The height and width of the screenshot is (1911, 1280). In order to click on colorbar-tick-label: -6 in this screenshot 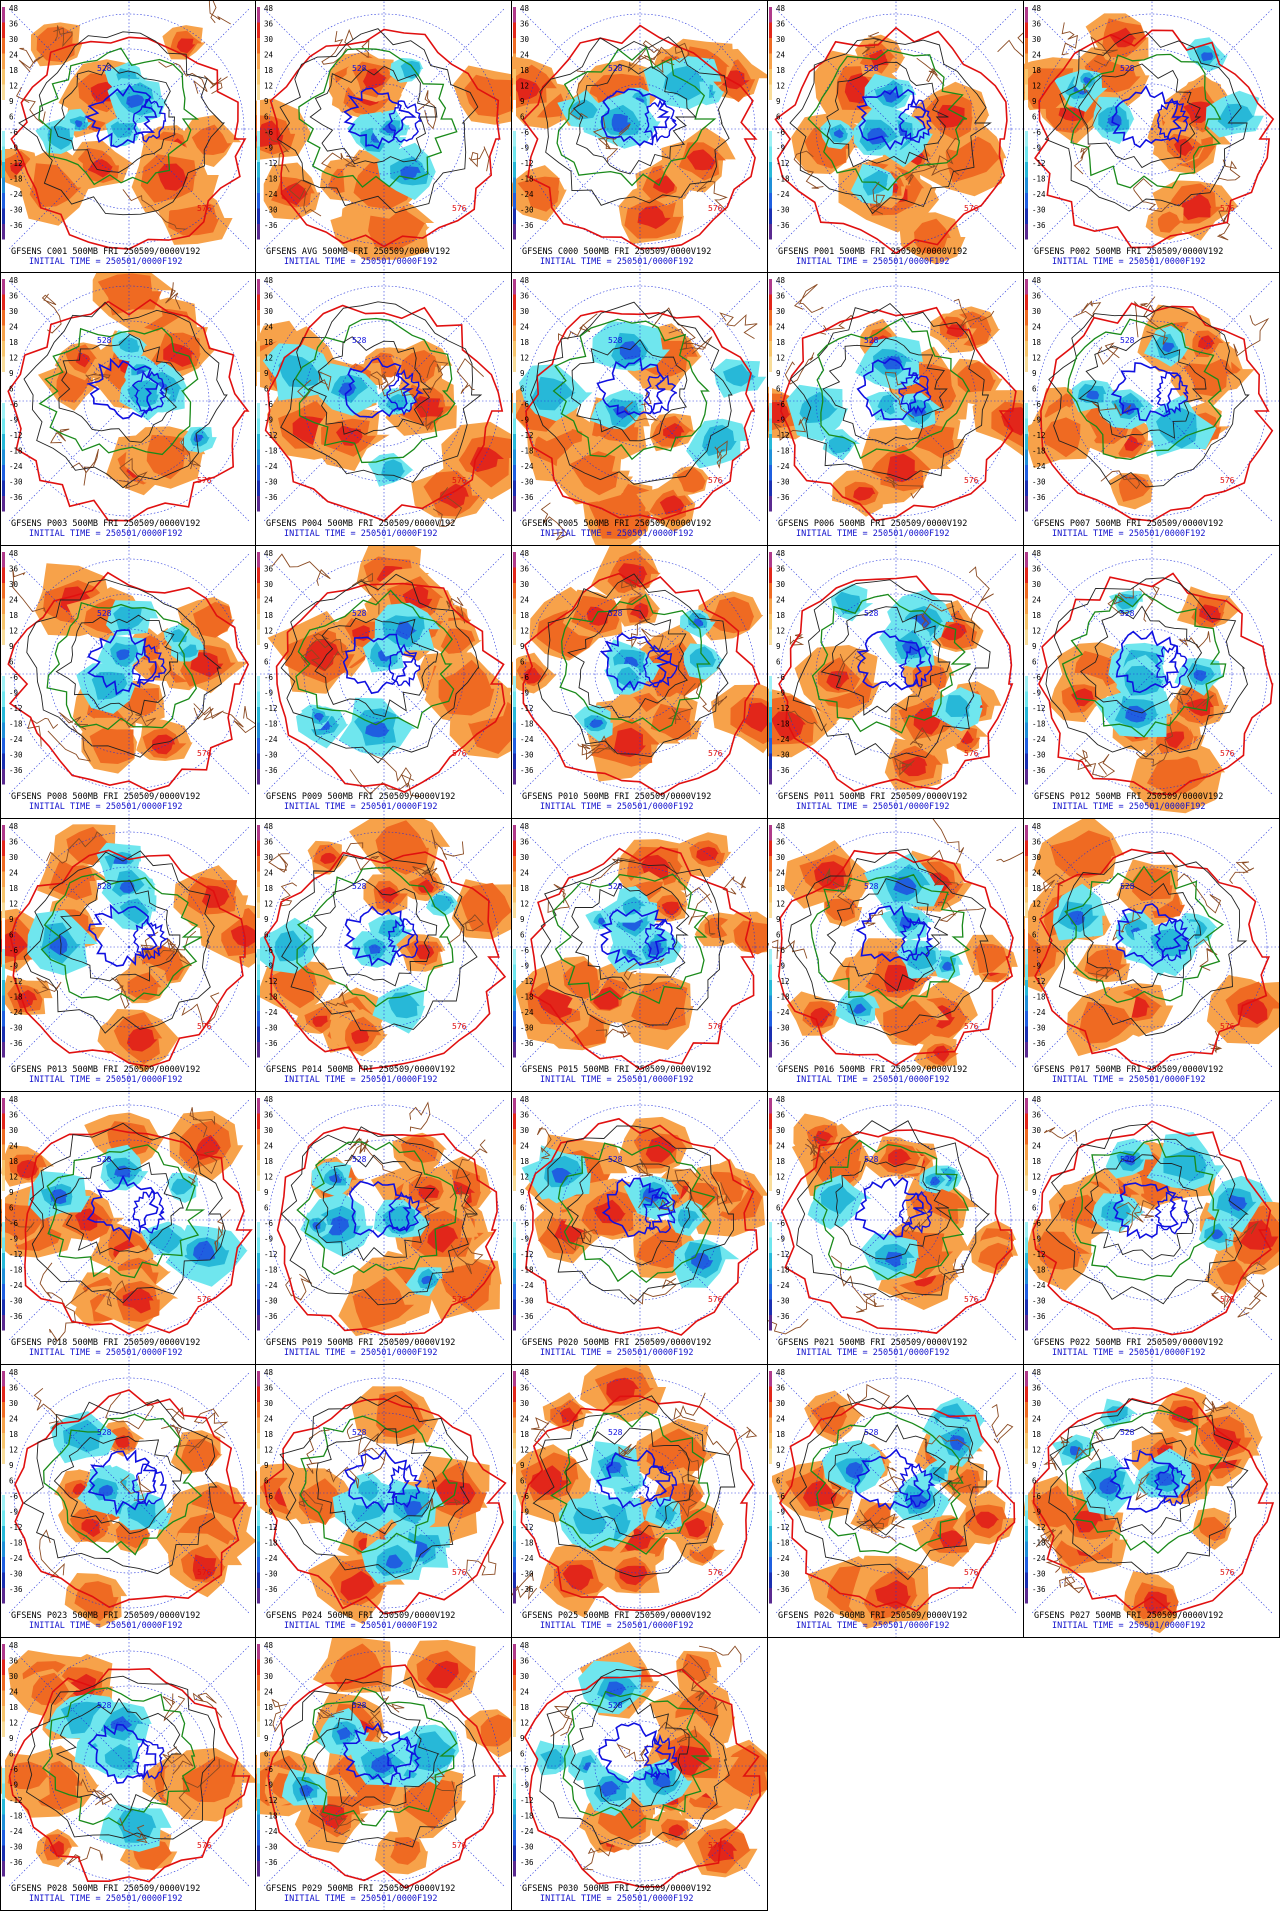, I will do `click(1037, 1223)`.